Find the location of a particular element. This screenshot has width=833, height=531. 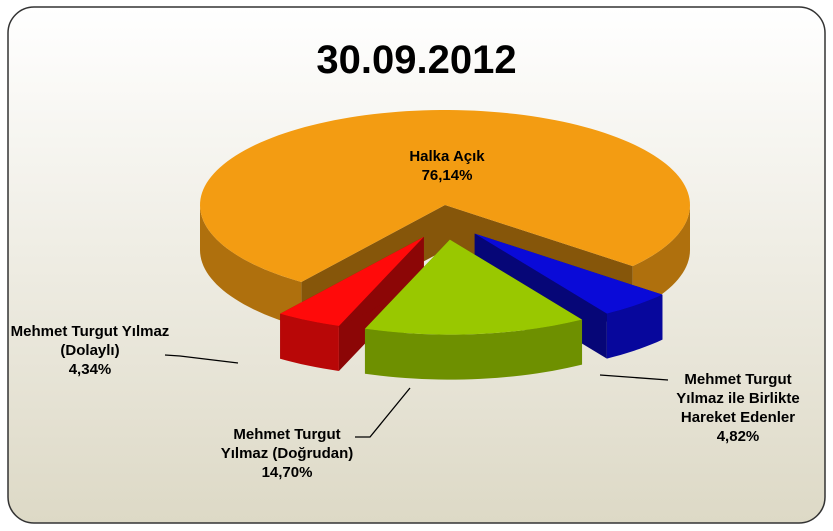

value-label: 14,70% is located at coordinates (287, 472).